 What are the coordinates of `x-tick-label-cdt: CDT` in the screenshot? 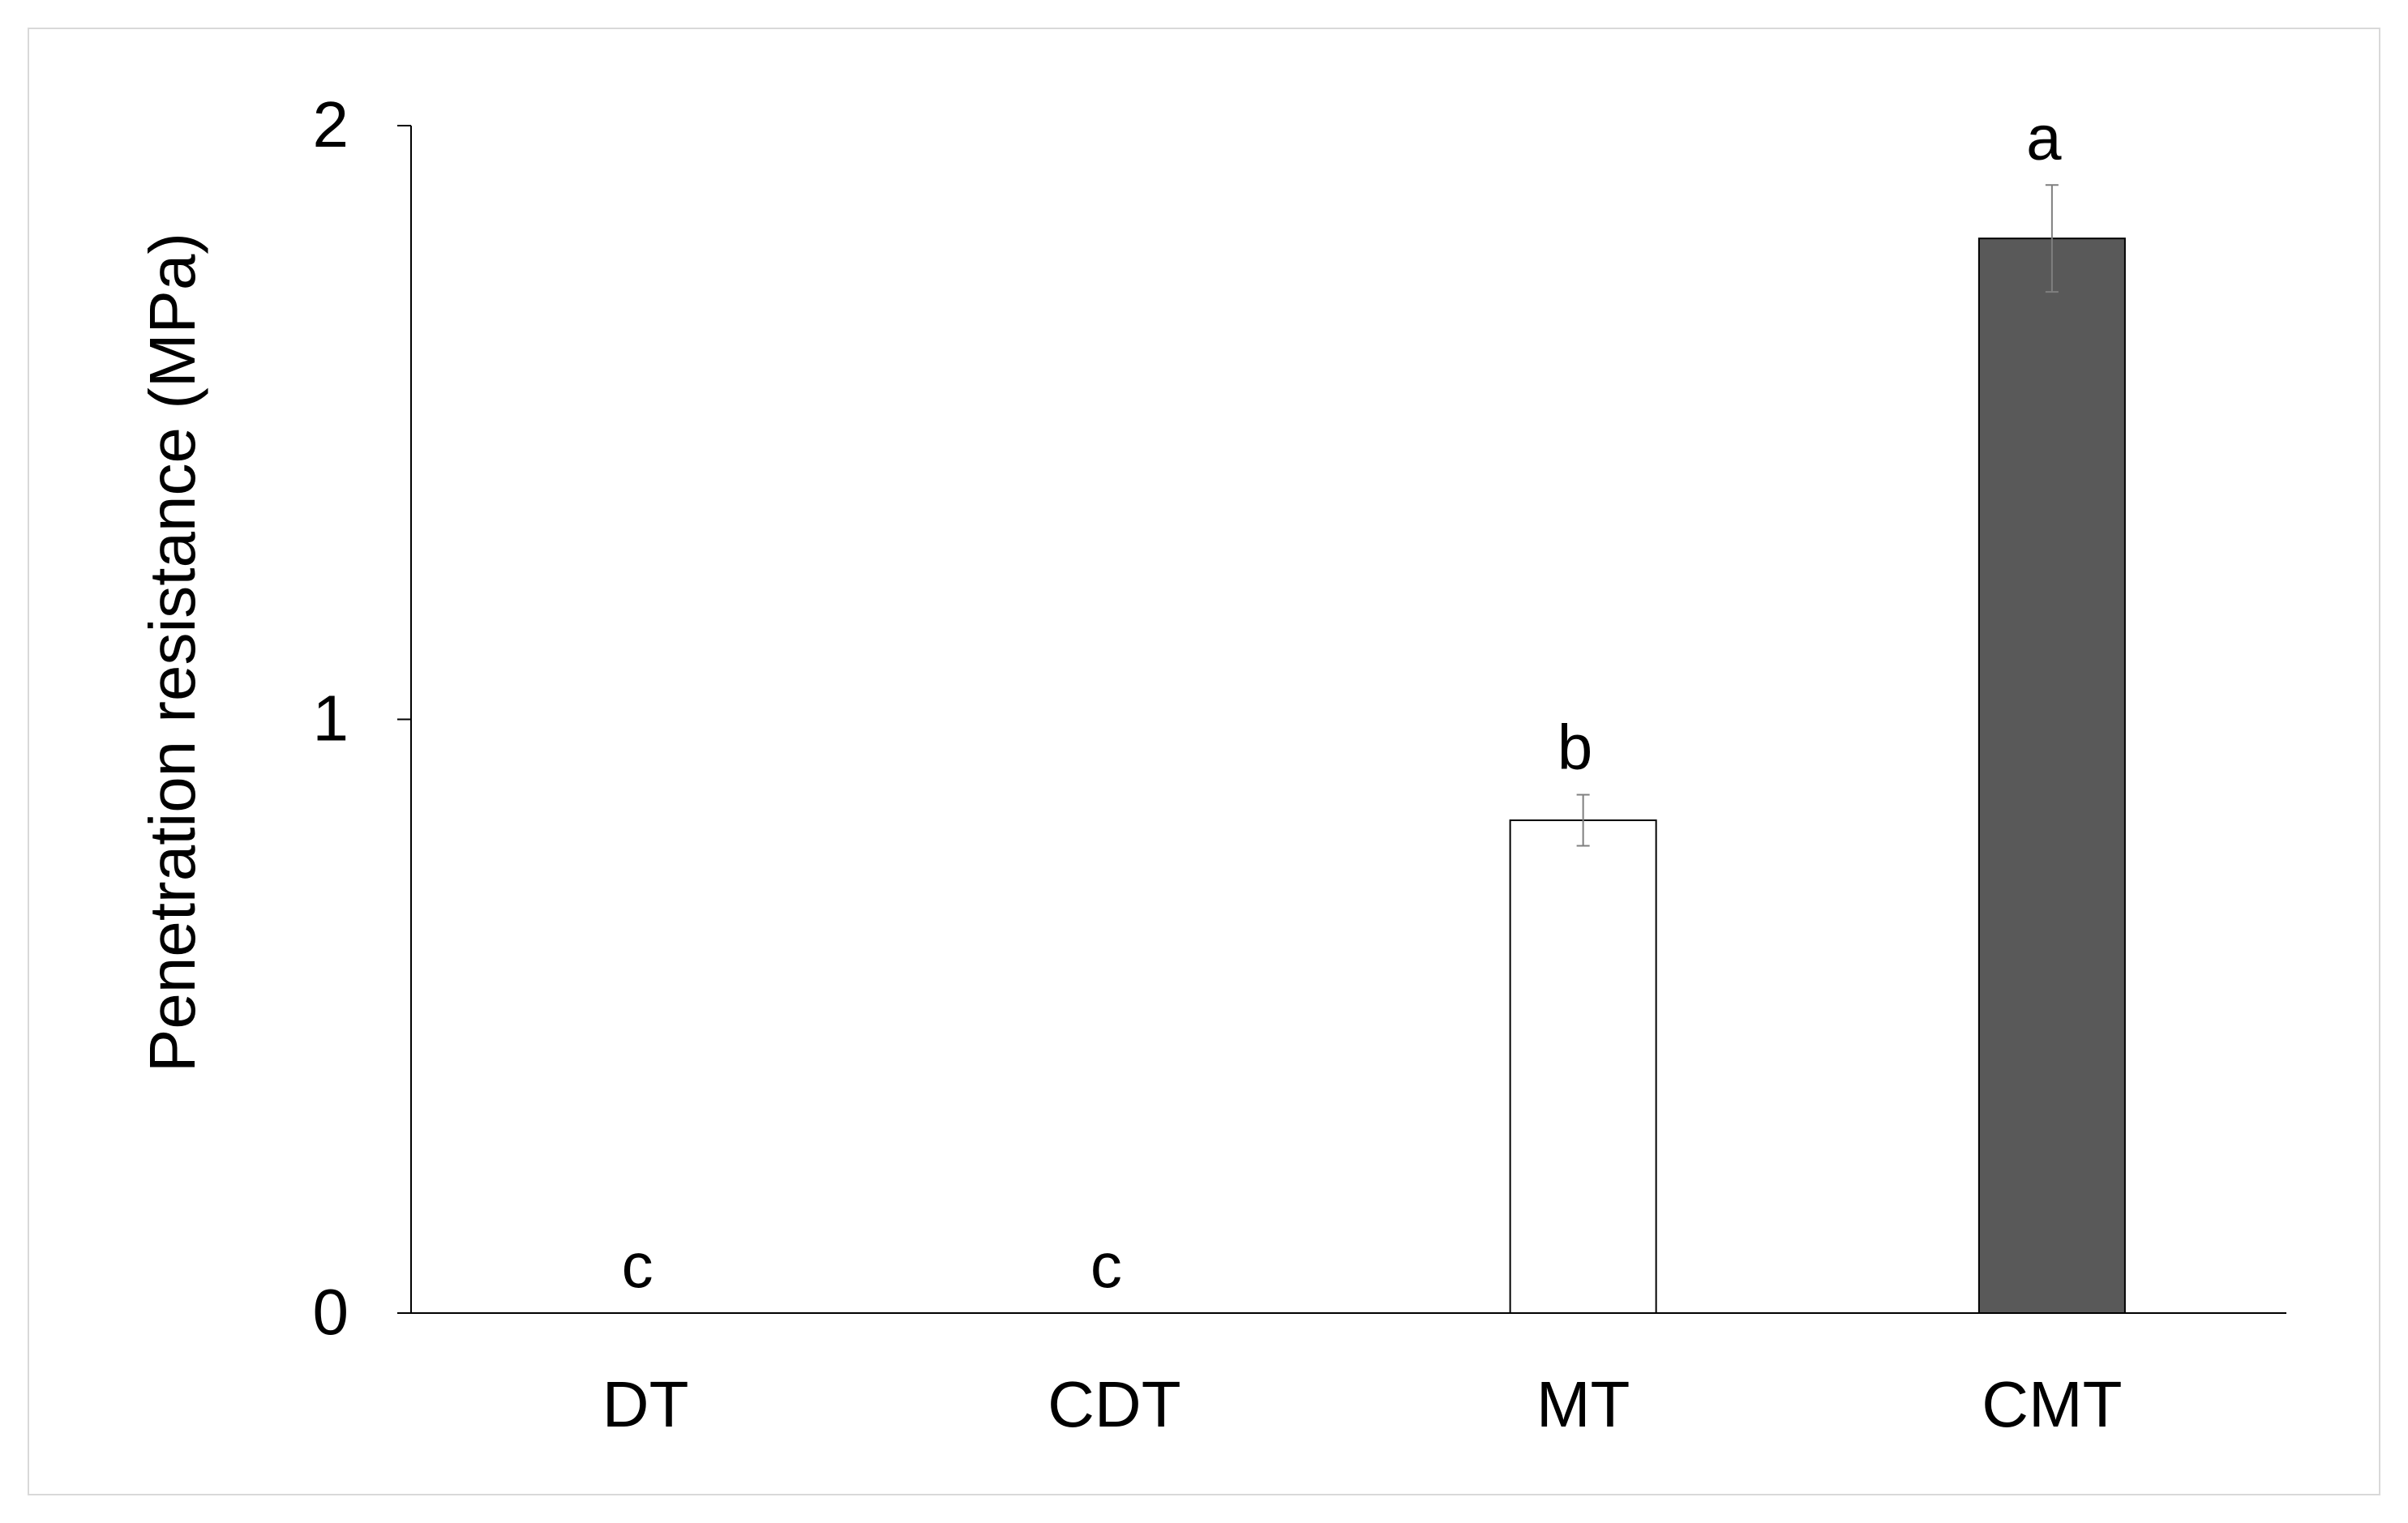 It's located at (1114, 1404).